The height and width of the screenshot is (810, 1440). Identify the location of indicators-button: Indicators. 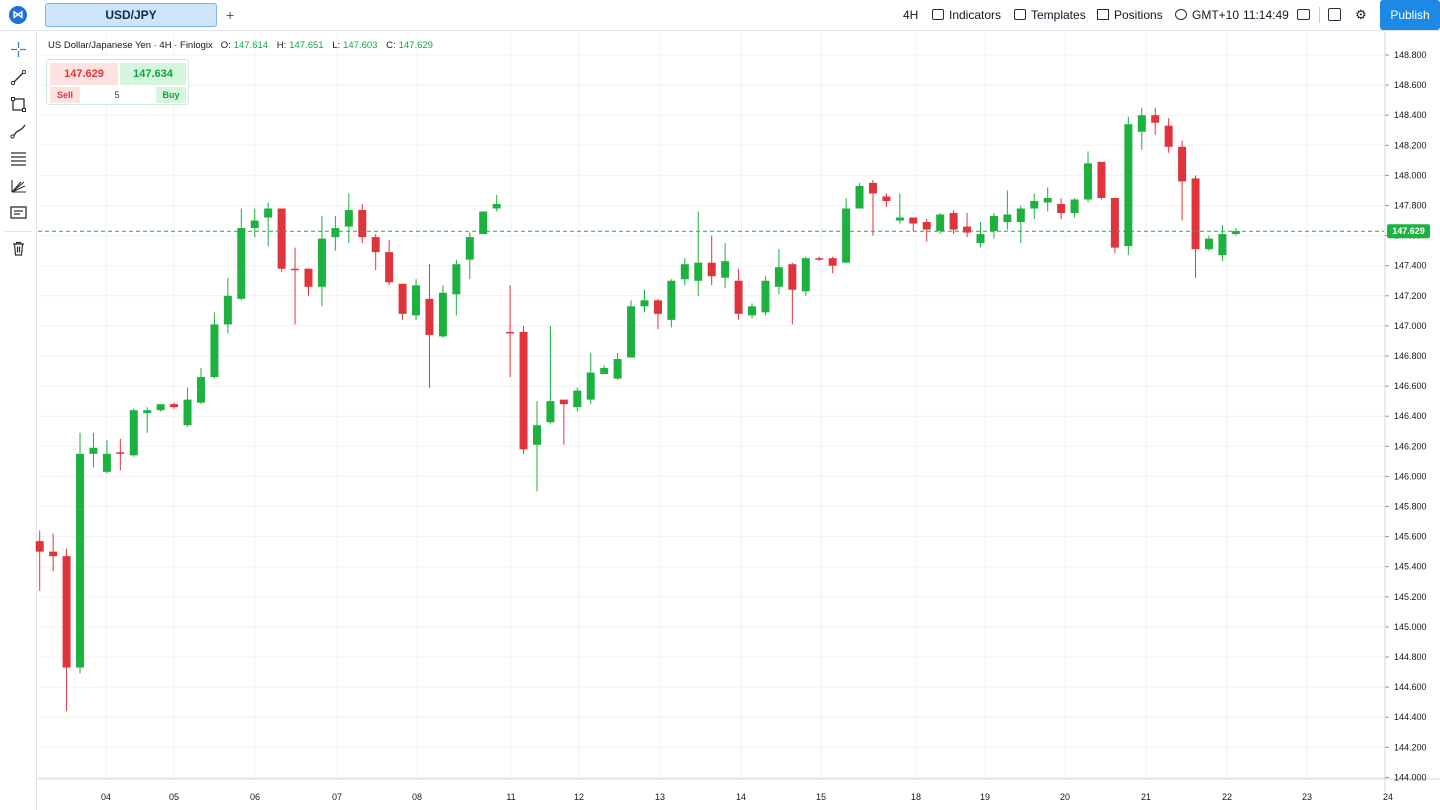
(966, 15).